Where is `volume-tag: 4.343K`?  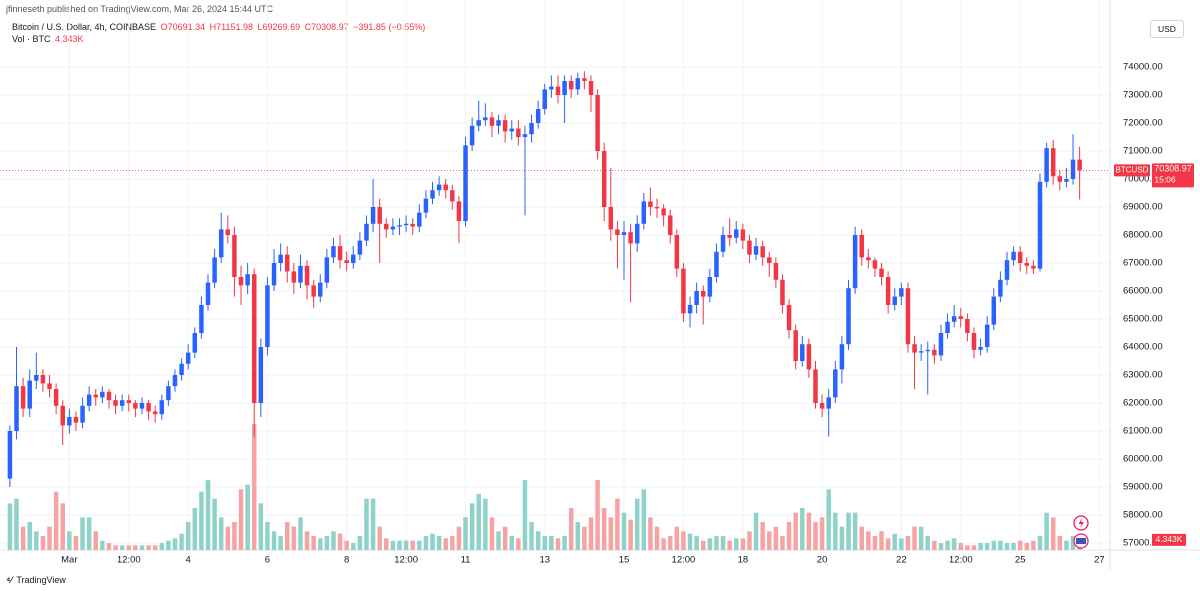 volume-tag: 4.343K is located at coordinates (1169, 539).